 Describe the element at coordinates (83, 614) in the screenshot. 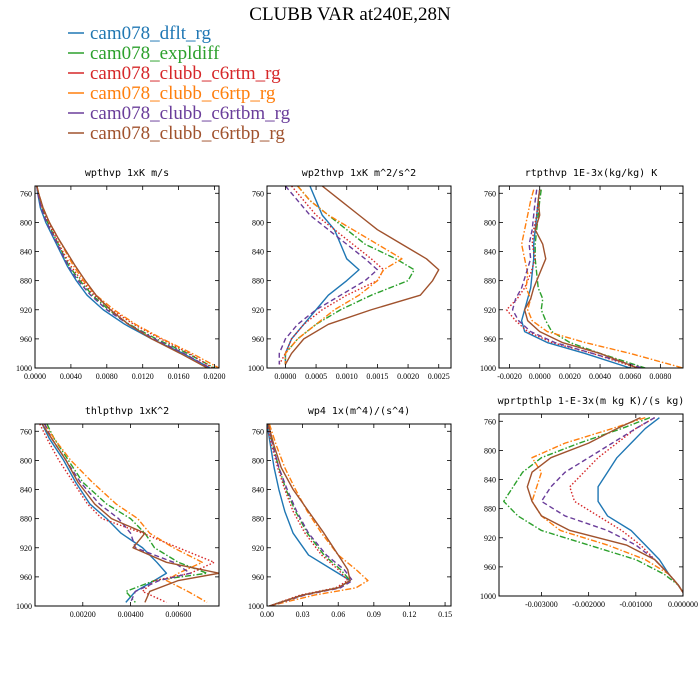

I see `x-tick-label: 0.00200` at that location.